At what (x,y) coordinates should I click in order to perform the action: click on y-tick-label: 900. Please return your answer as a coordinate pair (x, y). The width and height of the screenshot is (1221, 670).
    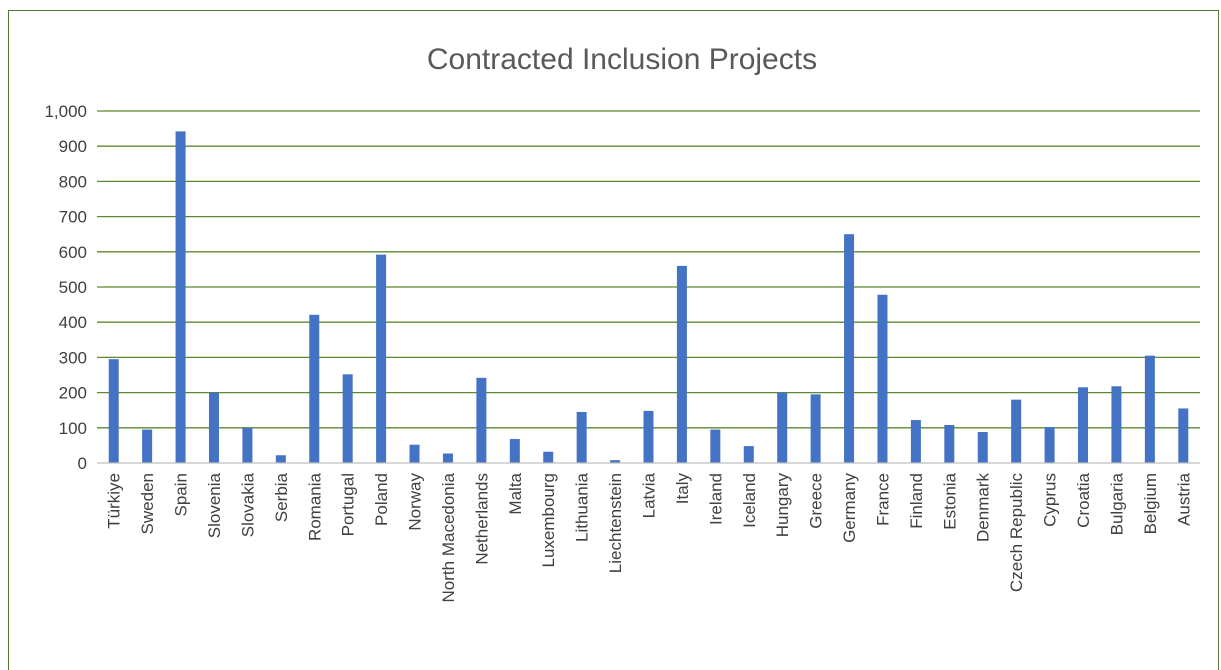
    Looking at the image, I should click on (73, 146).